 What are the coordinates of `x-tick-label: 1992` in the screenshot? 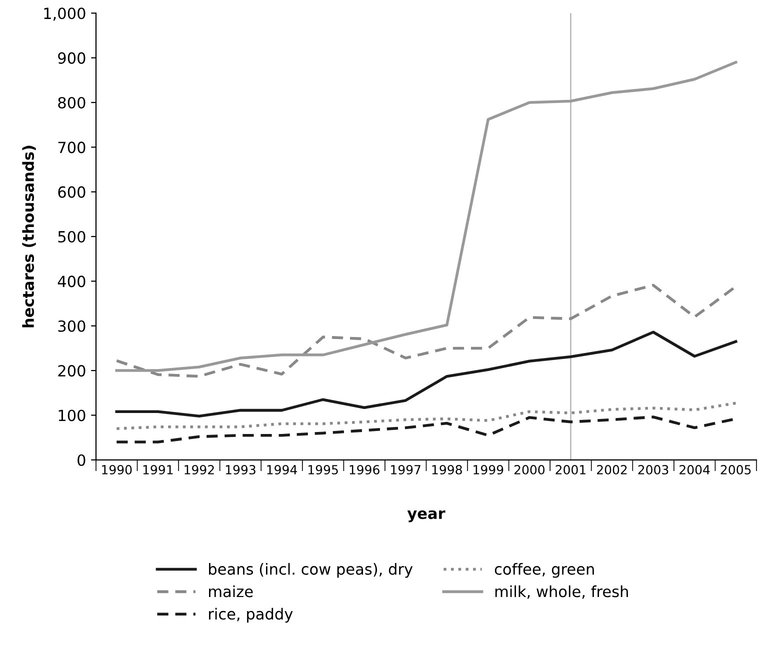 It's located at (199, 469).